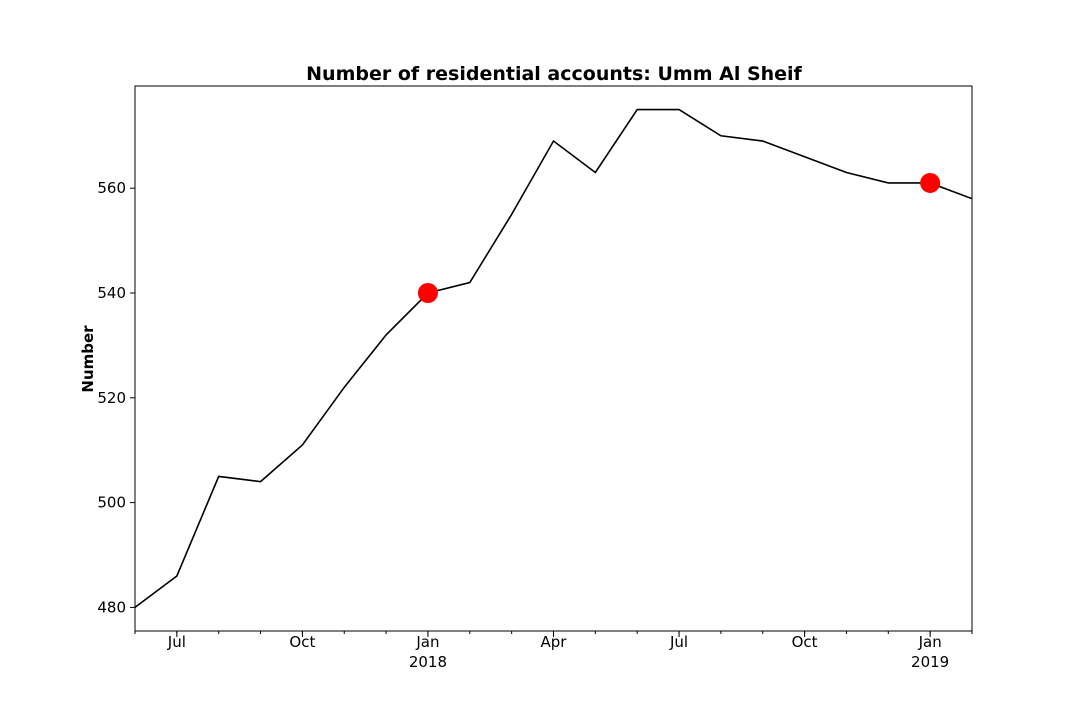 The image size is (1080, 720). Describe the element at coordinates (428, 662) in the screenshot. I see `x-tick-year-label: 2018` at that location.